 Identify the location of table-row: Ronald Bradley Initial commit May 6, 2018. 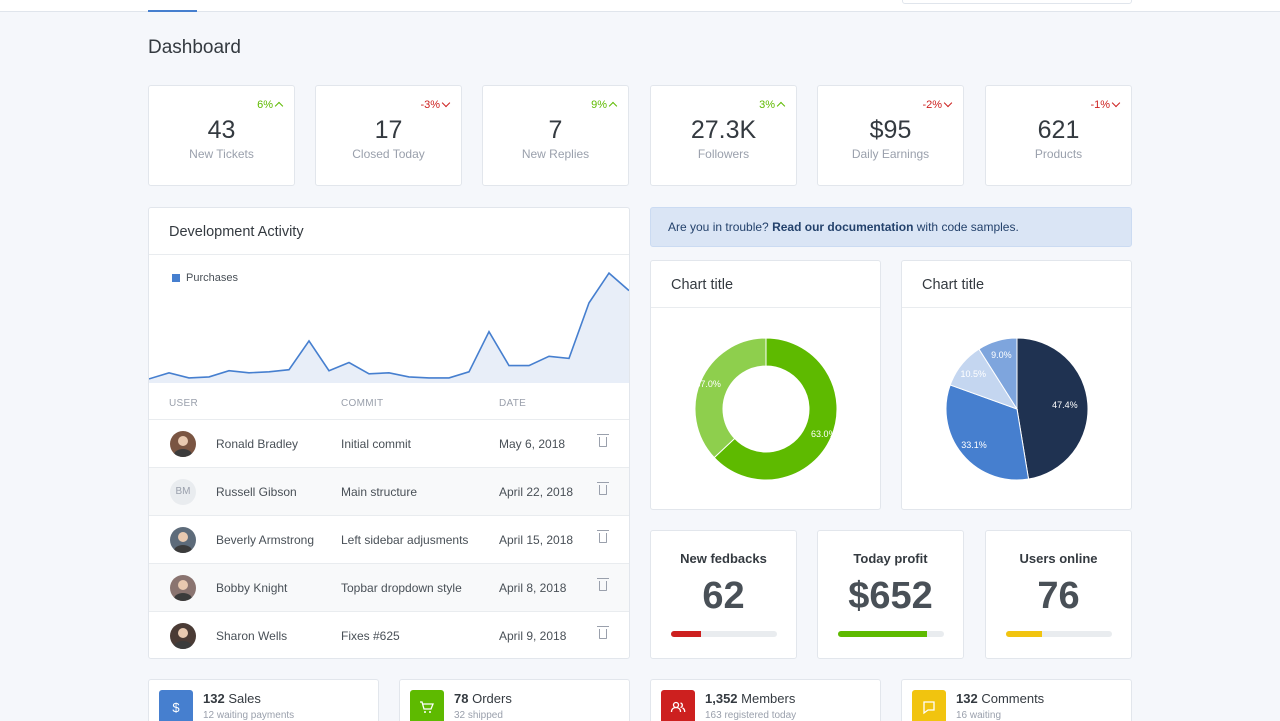
(389, 444).